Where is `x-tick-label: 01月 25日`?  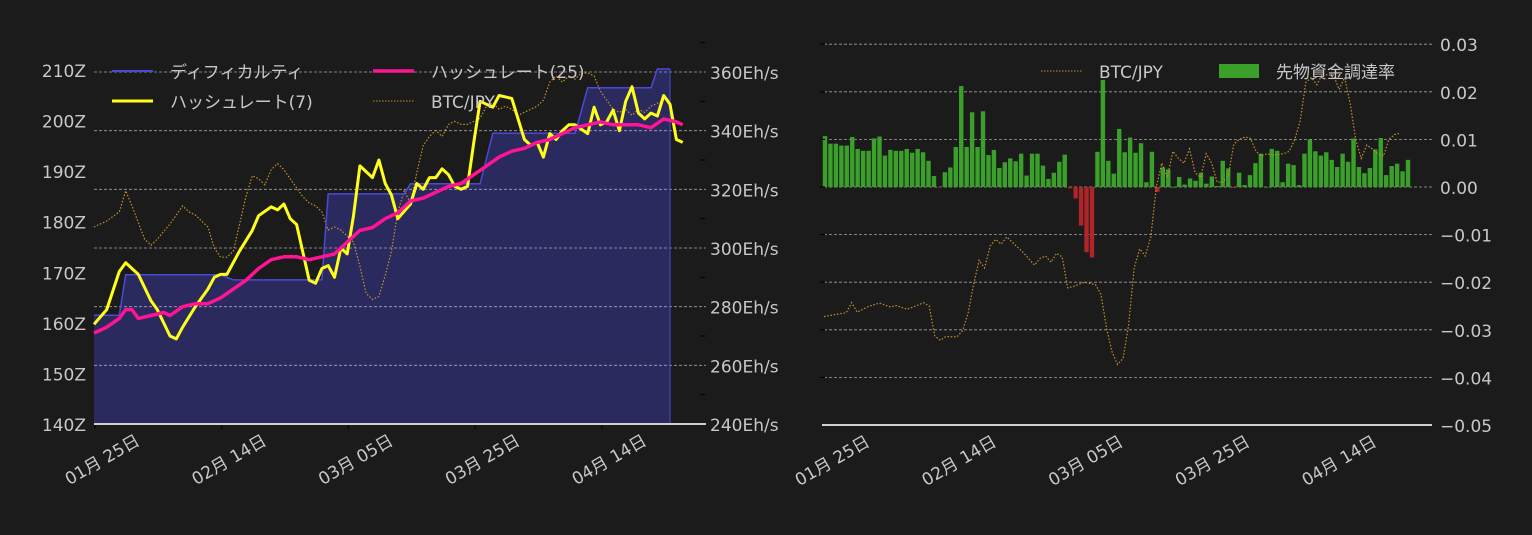
x-tick-label: 01月 25日 is located at coordinates (833, 461).